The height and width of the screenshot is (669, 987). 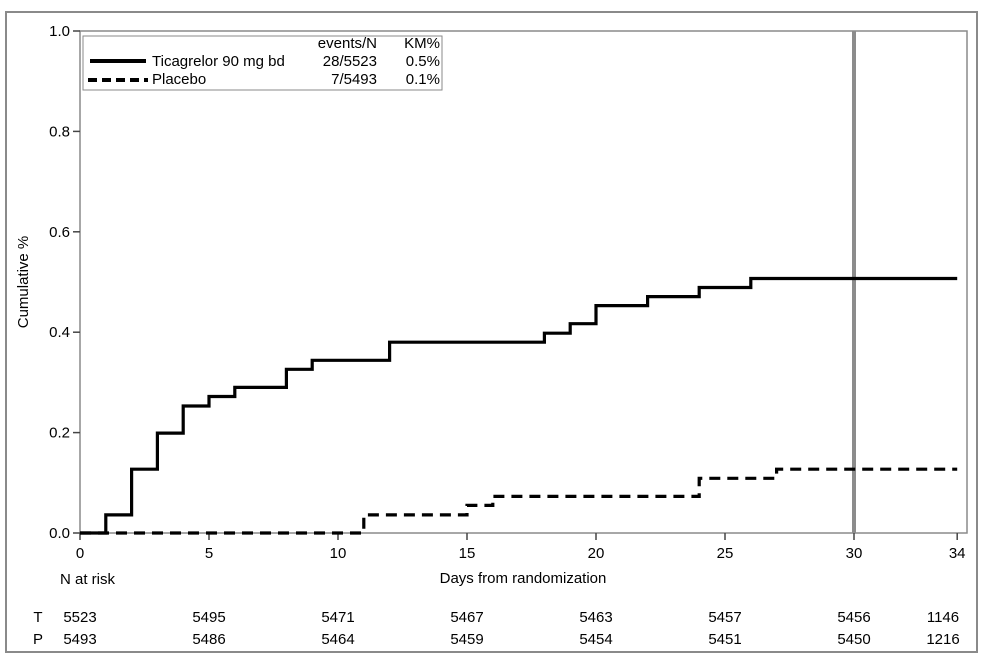 What do you see at coordinates (59, 31) in the screenshot?
I see `y-tick-label: 1.0` at bounding box center [59, 31].